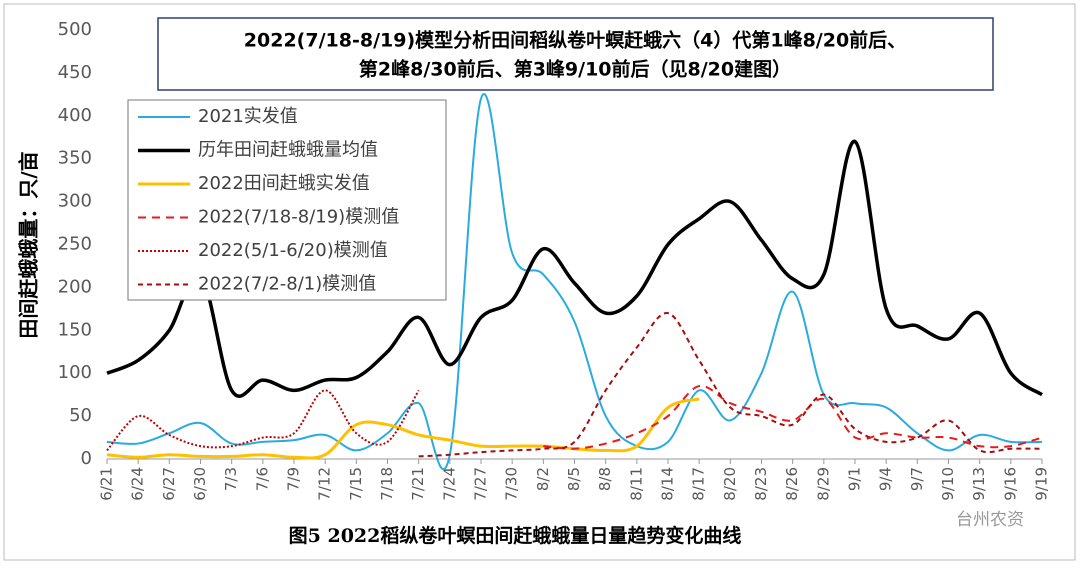  What do you see at coordinates (294, 479) in the screenshot?
I see `x-tick-label: 7/9` at bounding box center [294, 479].